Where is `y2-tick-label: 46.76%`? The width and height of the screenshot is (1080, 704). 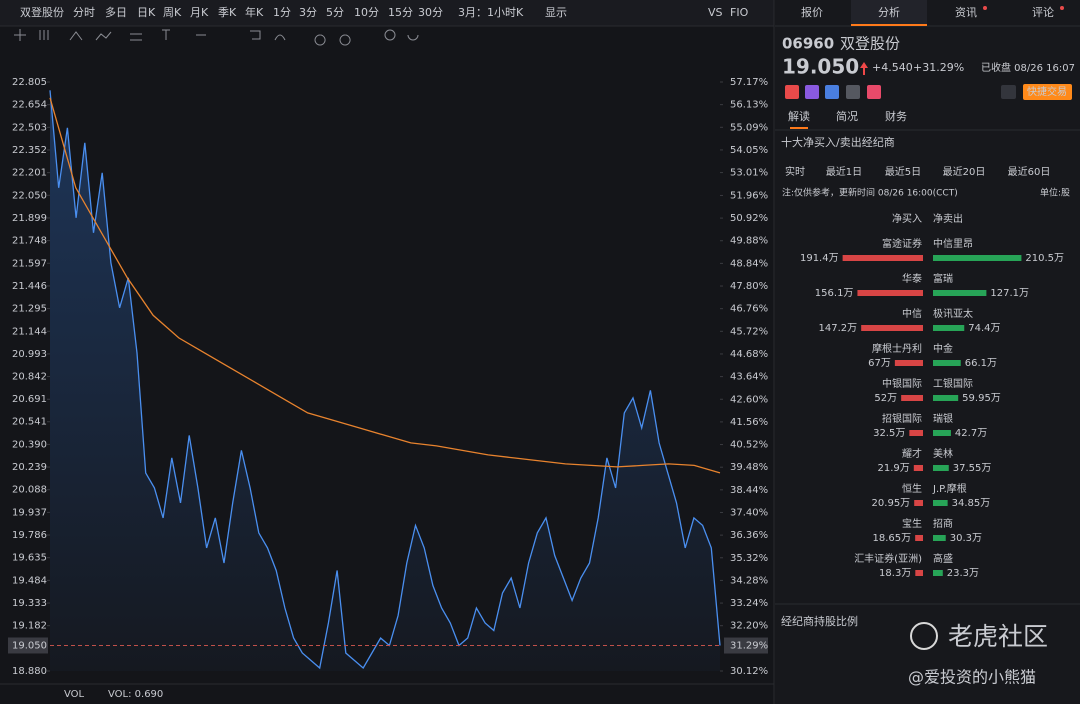
y2-tick-label: 46.76% is located at coordinates (749, 309).